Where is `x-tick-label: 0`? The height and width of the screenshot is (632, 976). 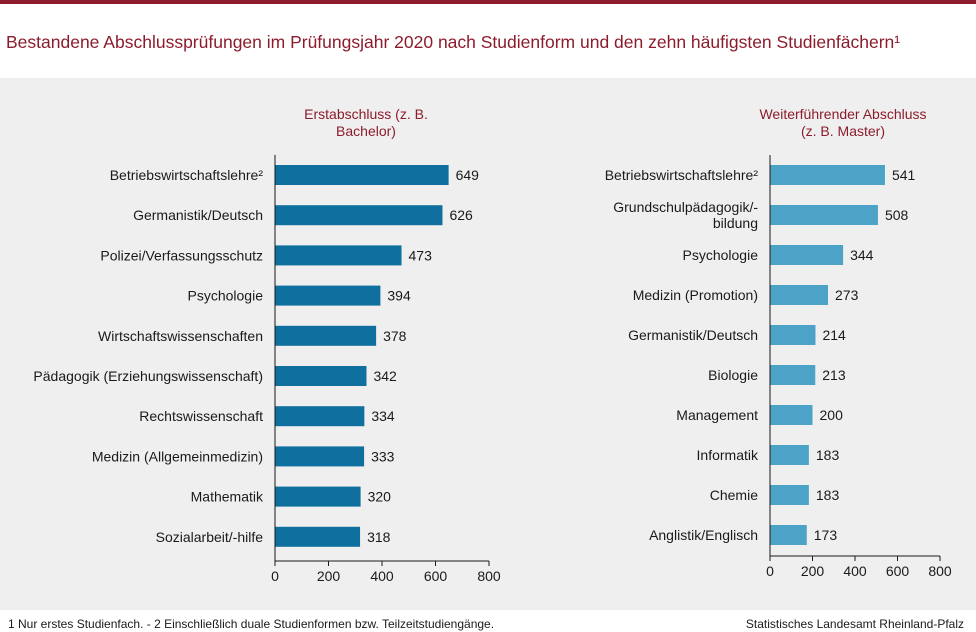 x-tick-label: 0 is located at coordinates (275, 576).